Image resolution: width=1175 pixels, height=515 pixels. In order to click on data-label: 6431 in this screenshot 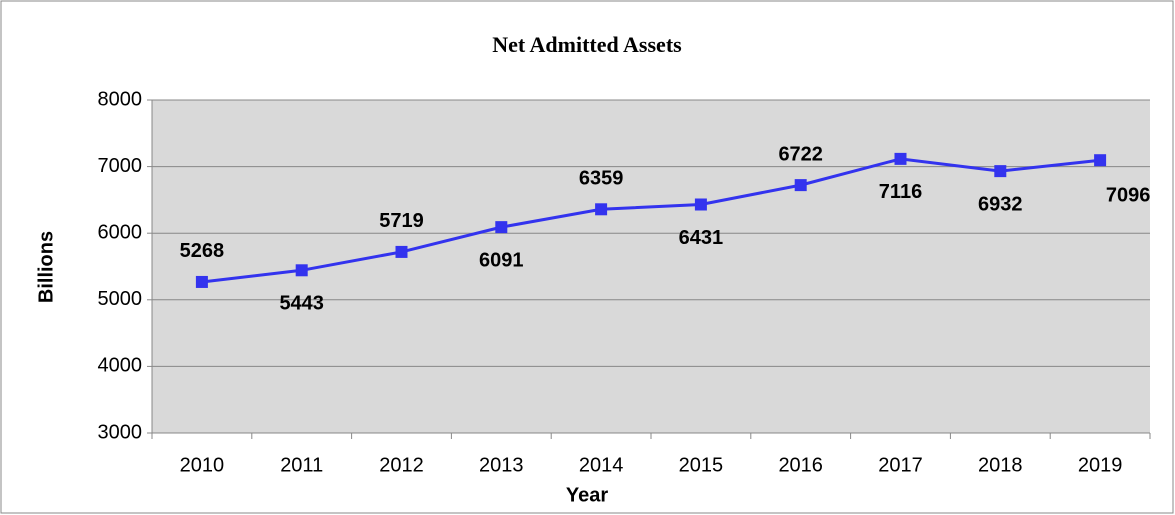, I will do `click(701, 238)`.